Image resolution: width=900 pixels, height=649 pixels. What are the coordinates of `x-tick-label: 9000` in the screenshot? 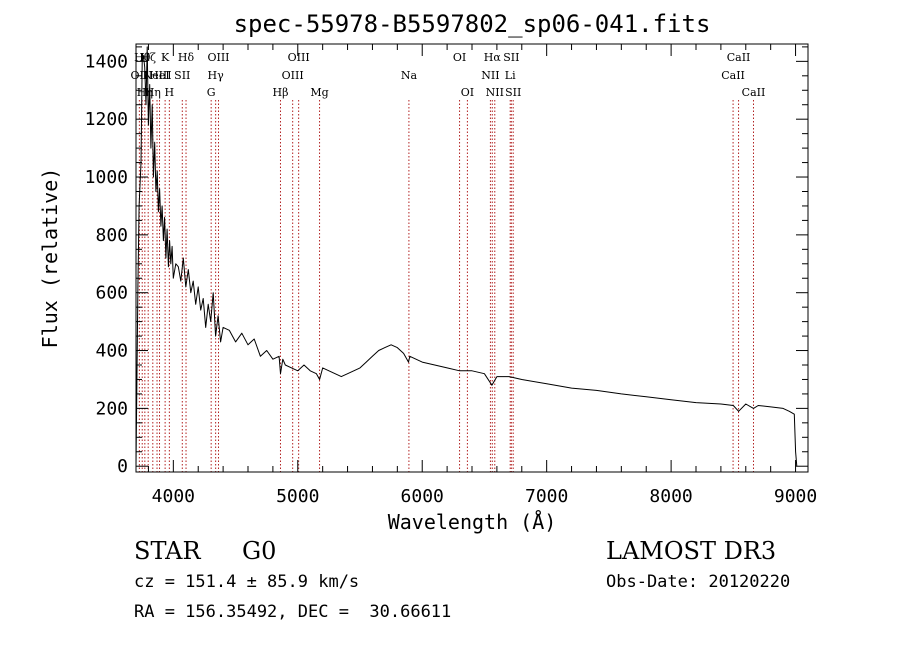 It's located at (795, 496).